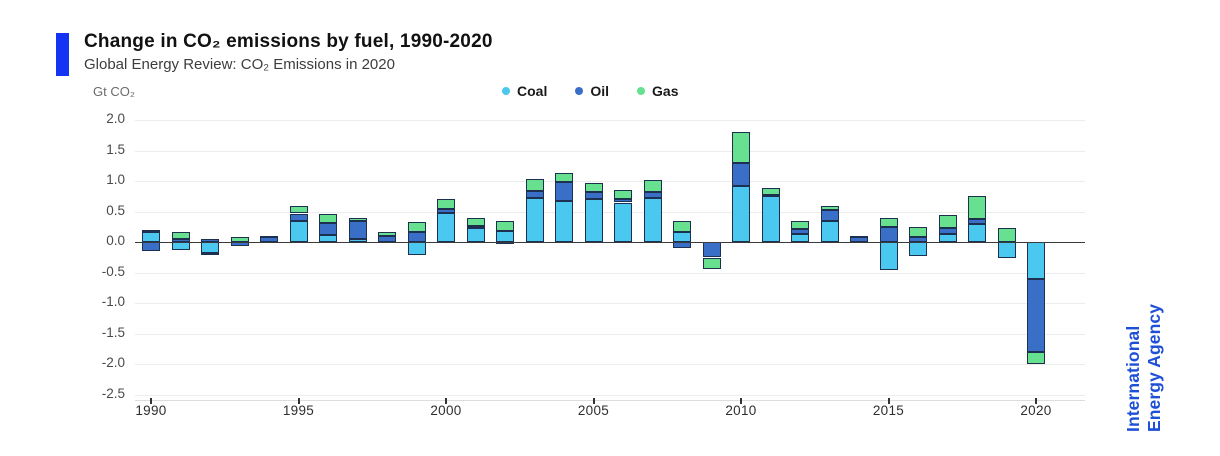 Image resolution: width=1220 pixels, height=456 pixels. Describe the element at coordinates (579, 91) in the screenshot. I see `oil-dot-icon` at that location.